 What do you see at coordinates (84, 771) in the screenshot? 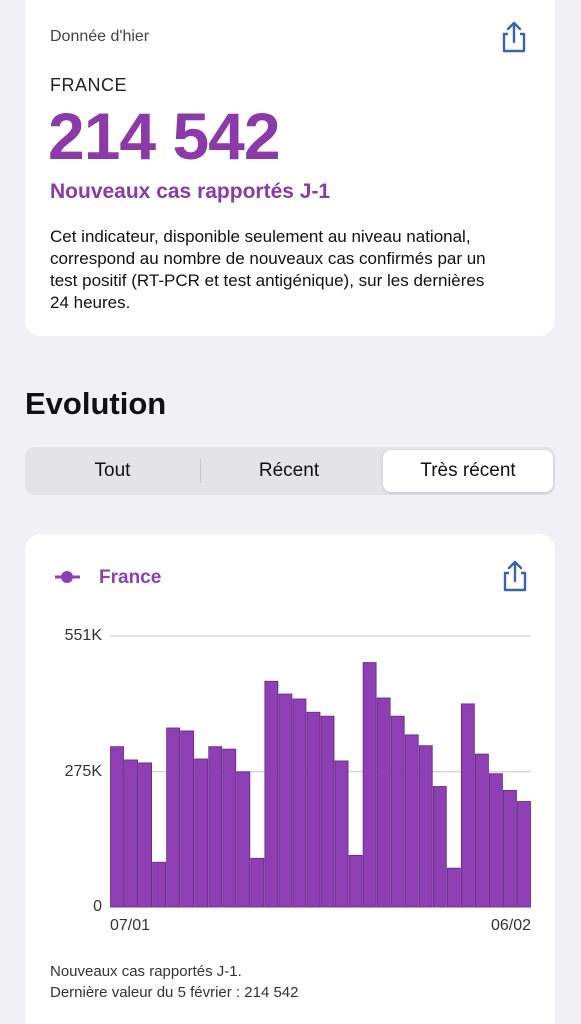
I see `y-tick-label: 275K` at bounding box center [84, 771].